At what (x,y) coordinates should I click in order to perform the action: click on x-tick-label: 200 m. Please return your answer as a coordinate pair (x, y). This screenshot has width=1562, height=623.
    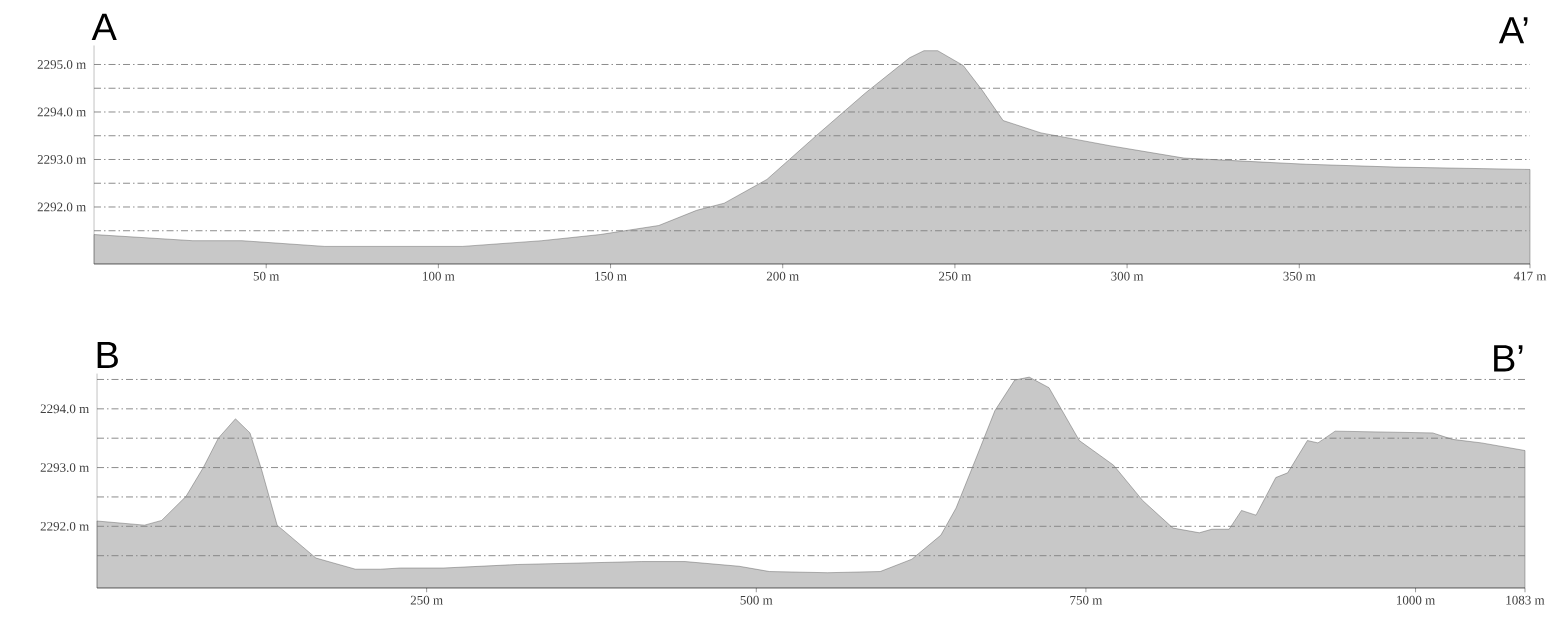
    Looking at the image, I should click on (782, 276).